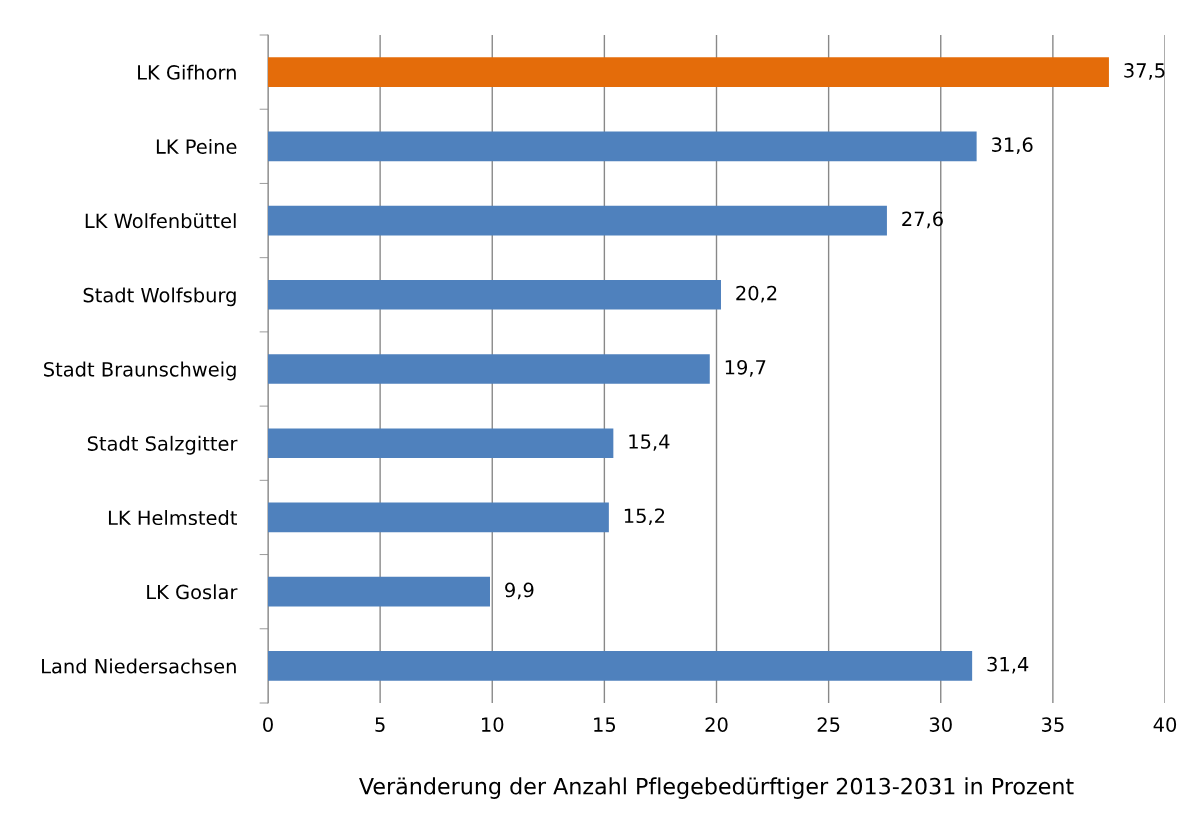 Image resolution: width=1203 pixels, height=822 pixels. What do you see at coordinates (139, 666) in the screenshot?
I see `y-tick-label: Land Niedersachsen` at bounding box center [139, 666].